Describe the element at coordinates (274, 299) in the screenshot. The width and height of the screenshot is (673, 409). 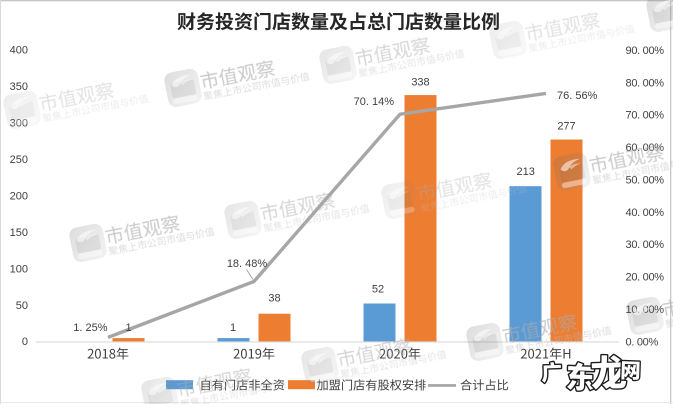
I see `svg-text: 38` at that location.